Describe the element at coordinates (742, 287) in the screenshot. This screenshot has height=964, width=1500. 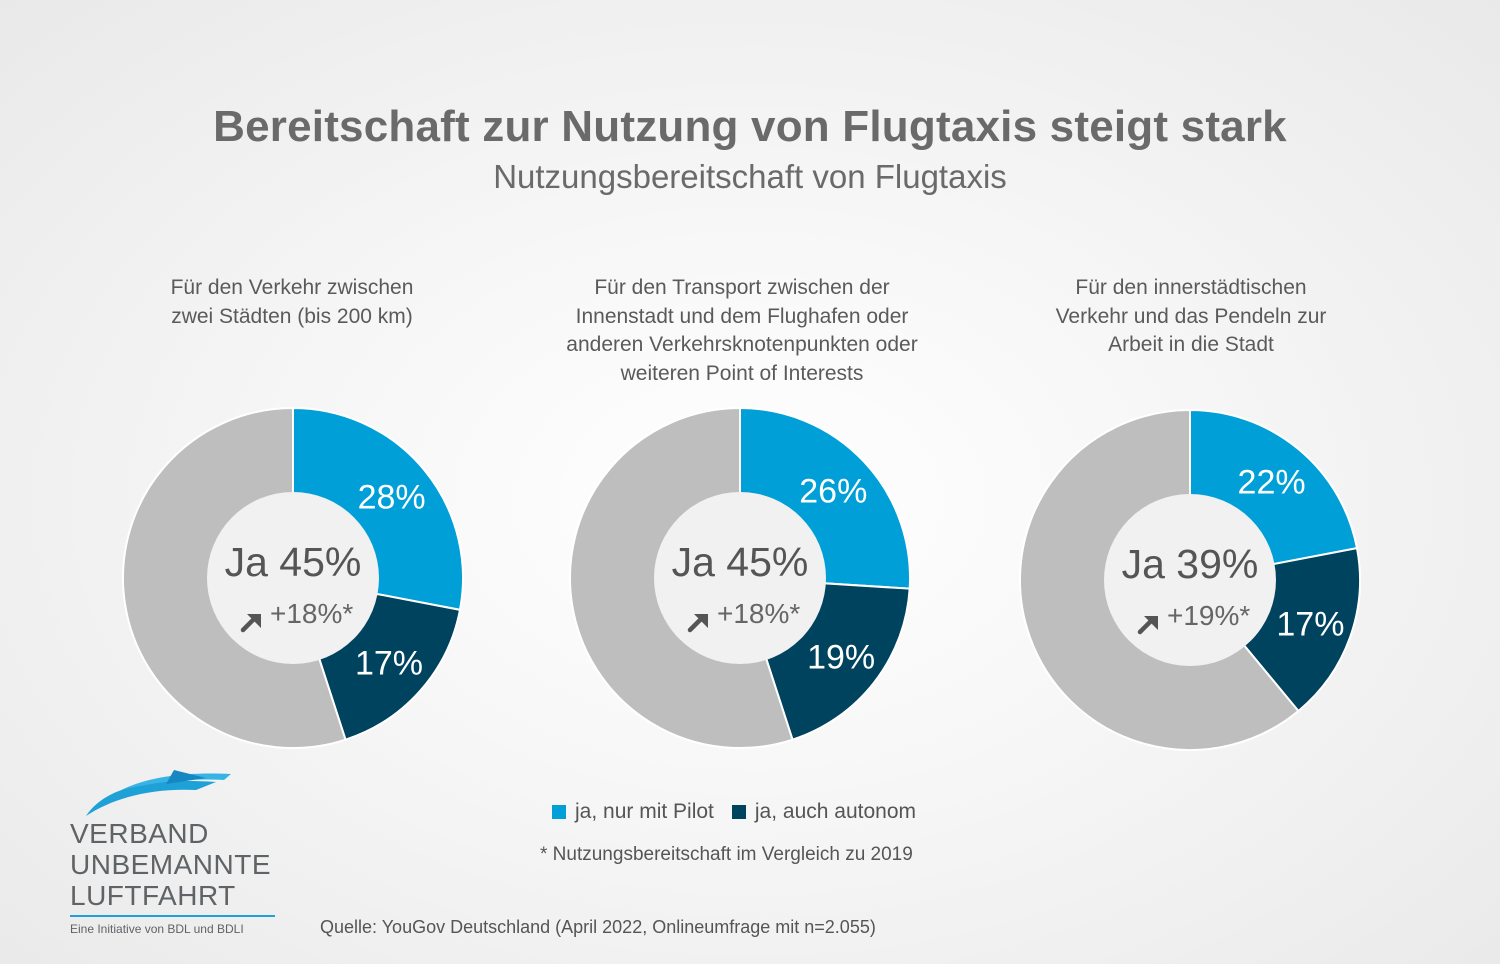
I see `caption-line: Für den Transport zwischen der` at that location.